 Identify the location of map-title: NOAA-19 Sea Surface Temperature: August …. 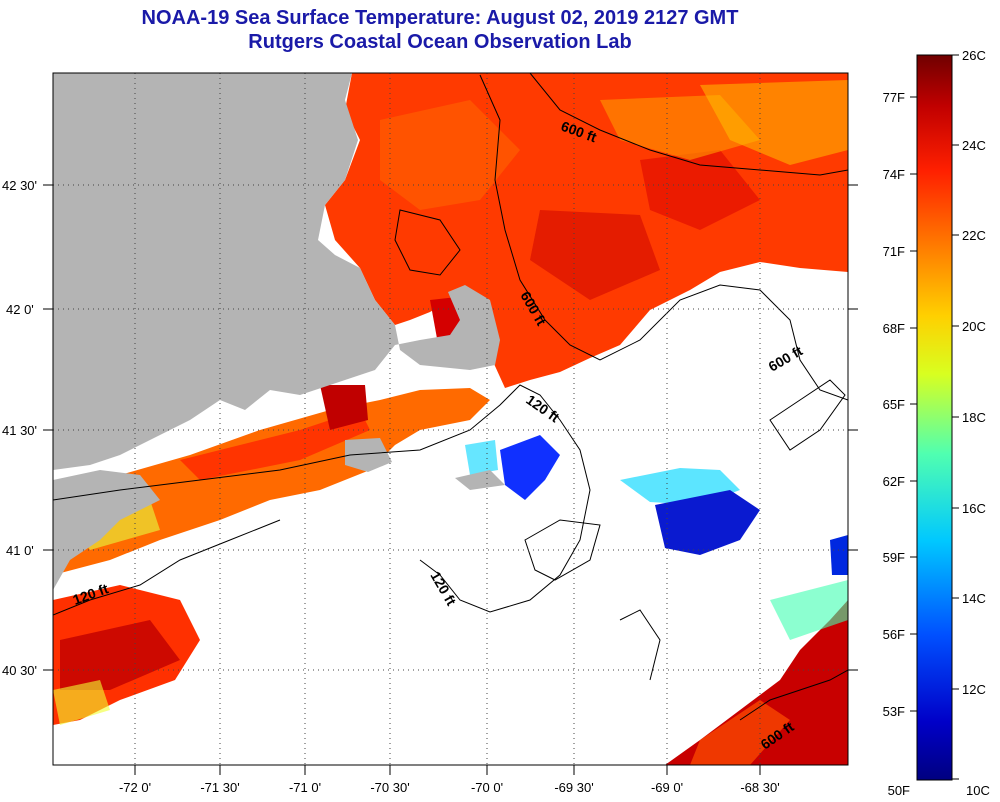
(440, 18).